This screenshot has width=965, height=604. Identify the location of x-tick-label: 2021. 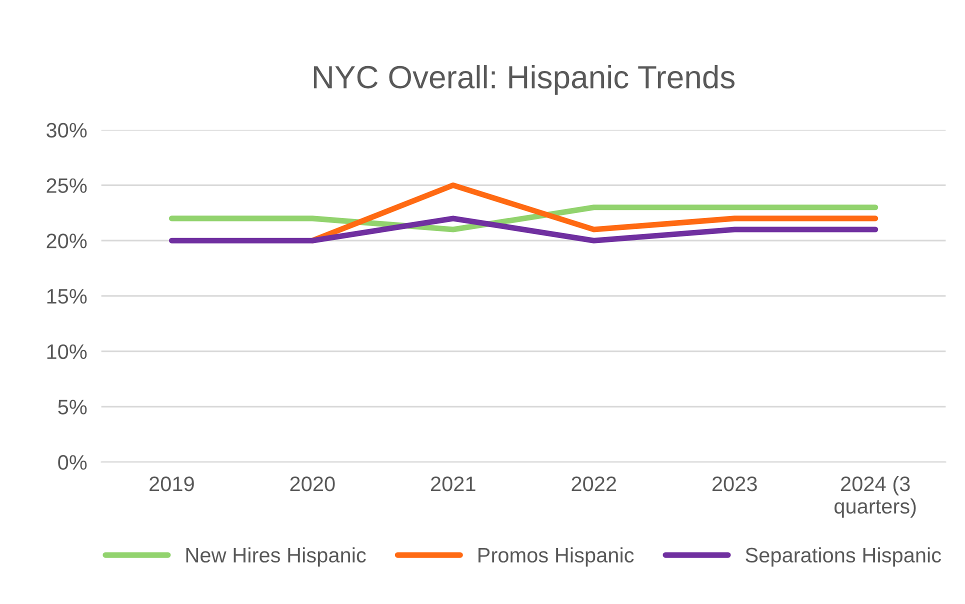
(453, 484).